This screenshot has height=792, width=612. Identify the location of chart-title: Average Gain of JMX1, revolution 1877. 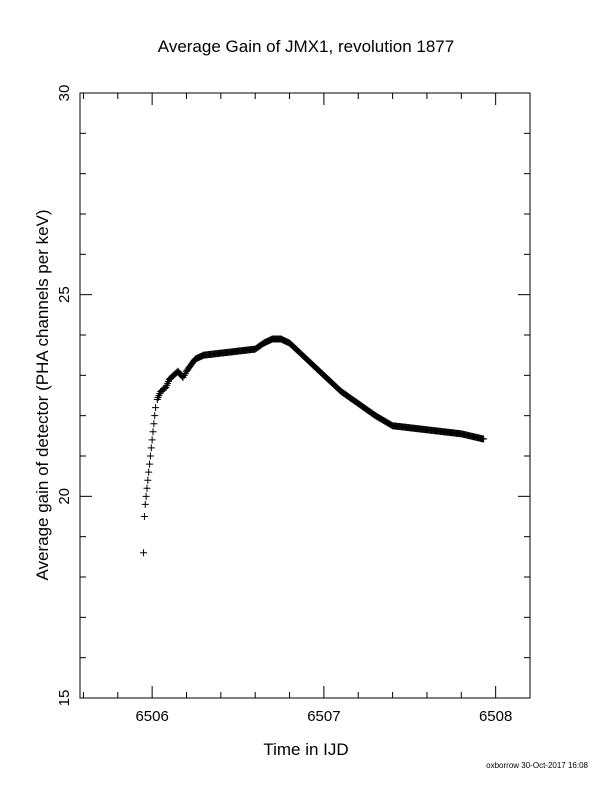
(306, 46).